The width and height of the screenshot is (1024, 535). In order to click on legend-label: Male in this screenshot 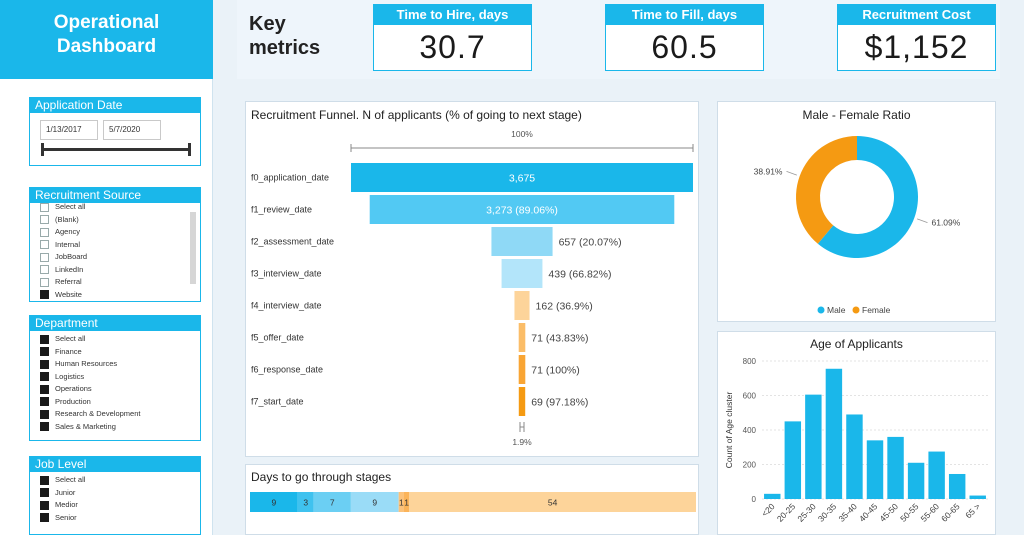, I will do `click(836, 310)`.